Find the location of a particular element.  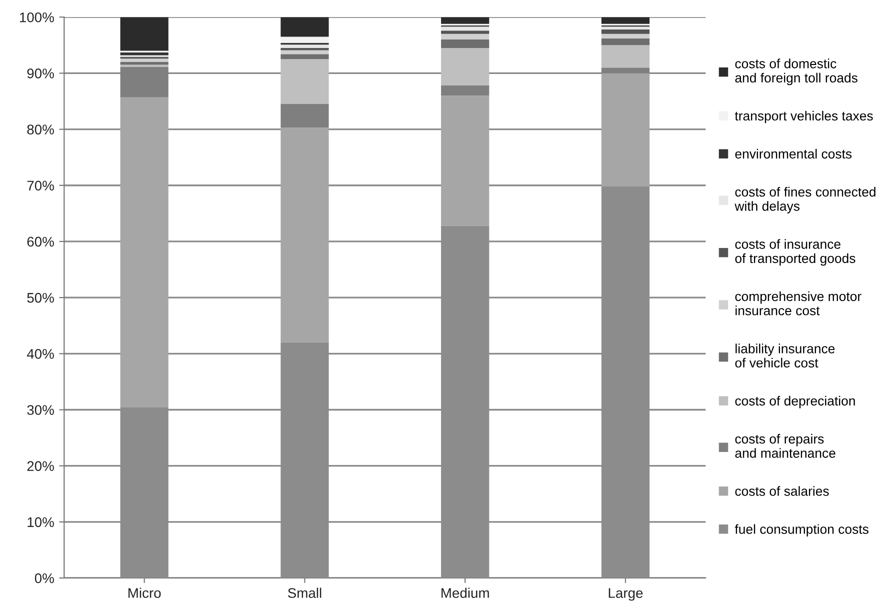

y-tick-label: 50% is located at coordinates (40, 297).